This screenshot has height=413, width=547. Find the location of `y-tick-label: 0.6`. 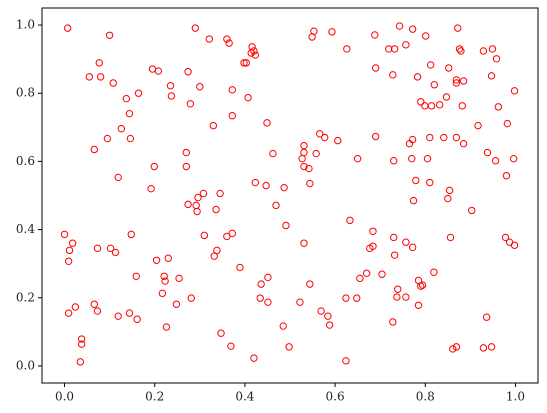

y-tick-label: 0.6 is located at coordinates (25, 161).